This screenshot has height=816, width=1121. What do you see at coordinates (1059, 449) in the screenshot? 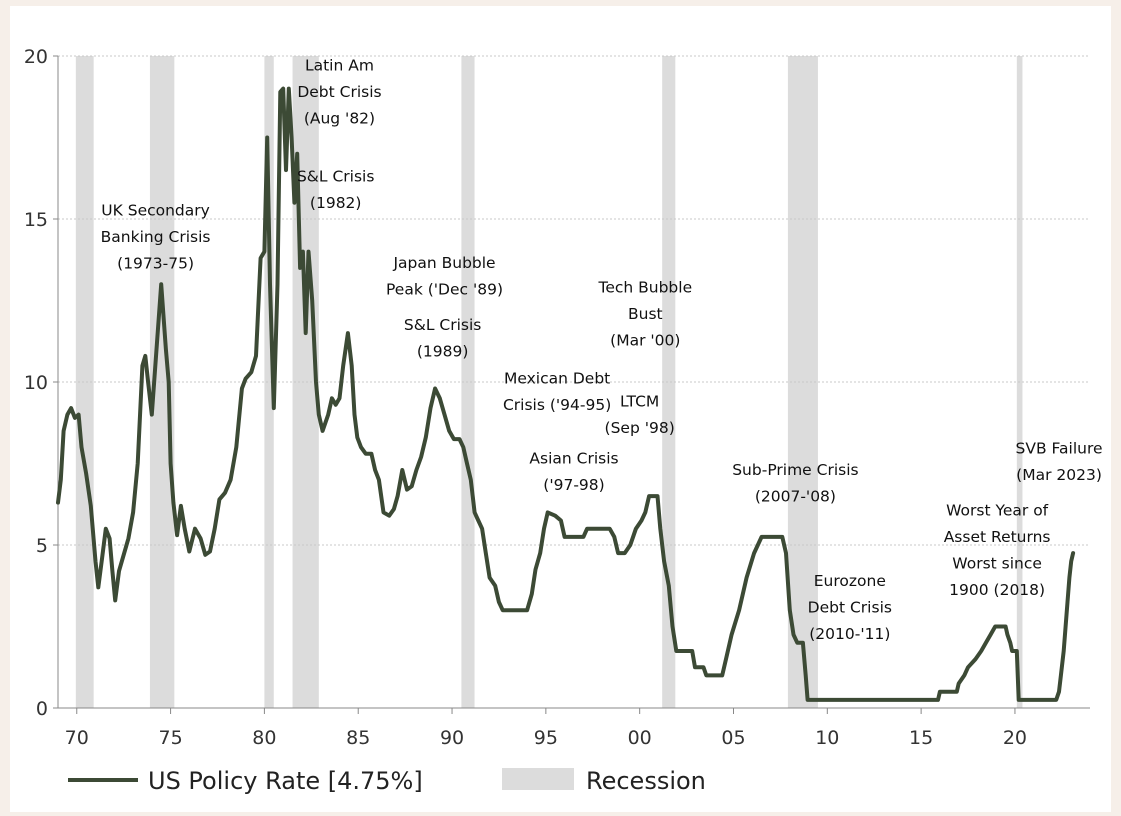
I see `annotation-line: SVB Failure` at bounding box center [1059, 449].